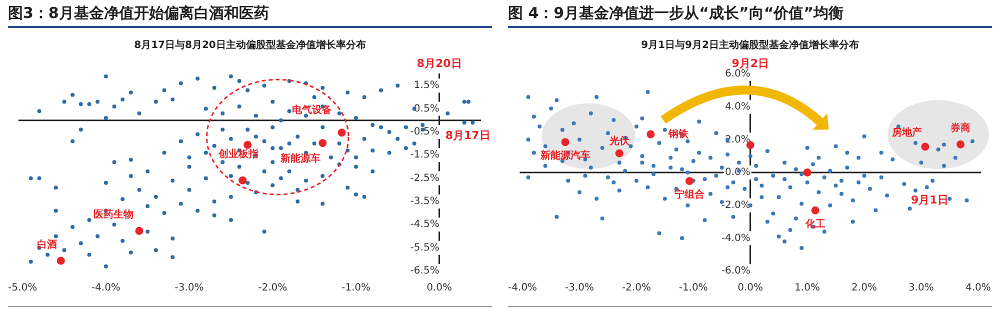 Image resolution: width=1000 pixels, height=333 pixels. Describe the element at coordinates (250, 45) in the screenshot. I see `chart-subtitle: 8月17日与8月20日主动偏股型基金净值增长率分布` at that location.